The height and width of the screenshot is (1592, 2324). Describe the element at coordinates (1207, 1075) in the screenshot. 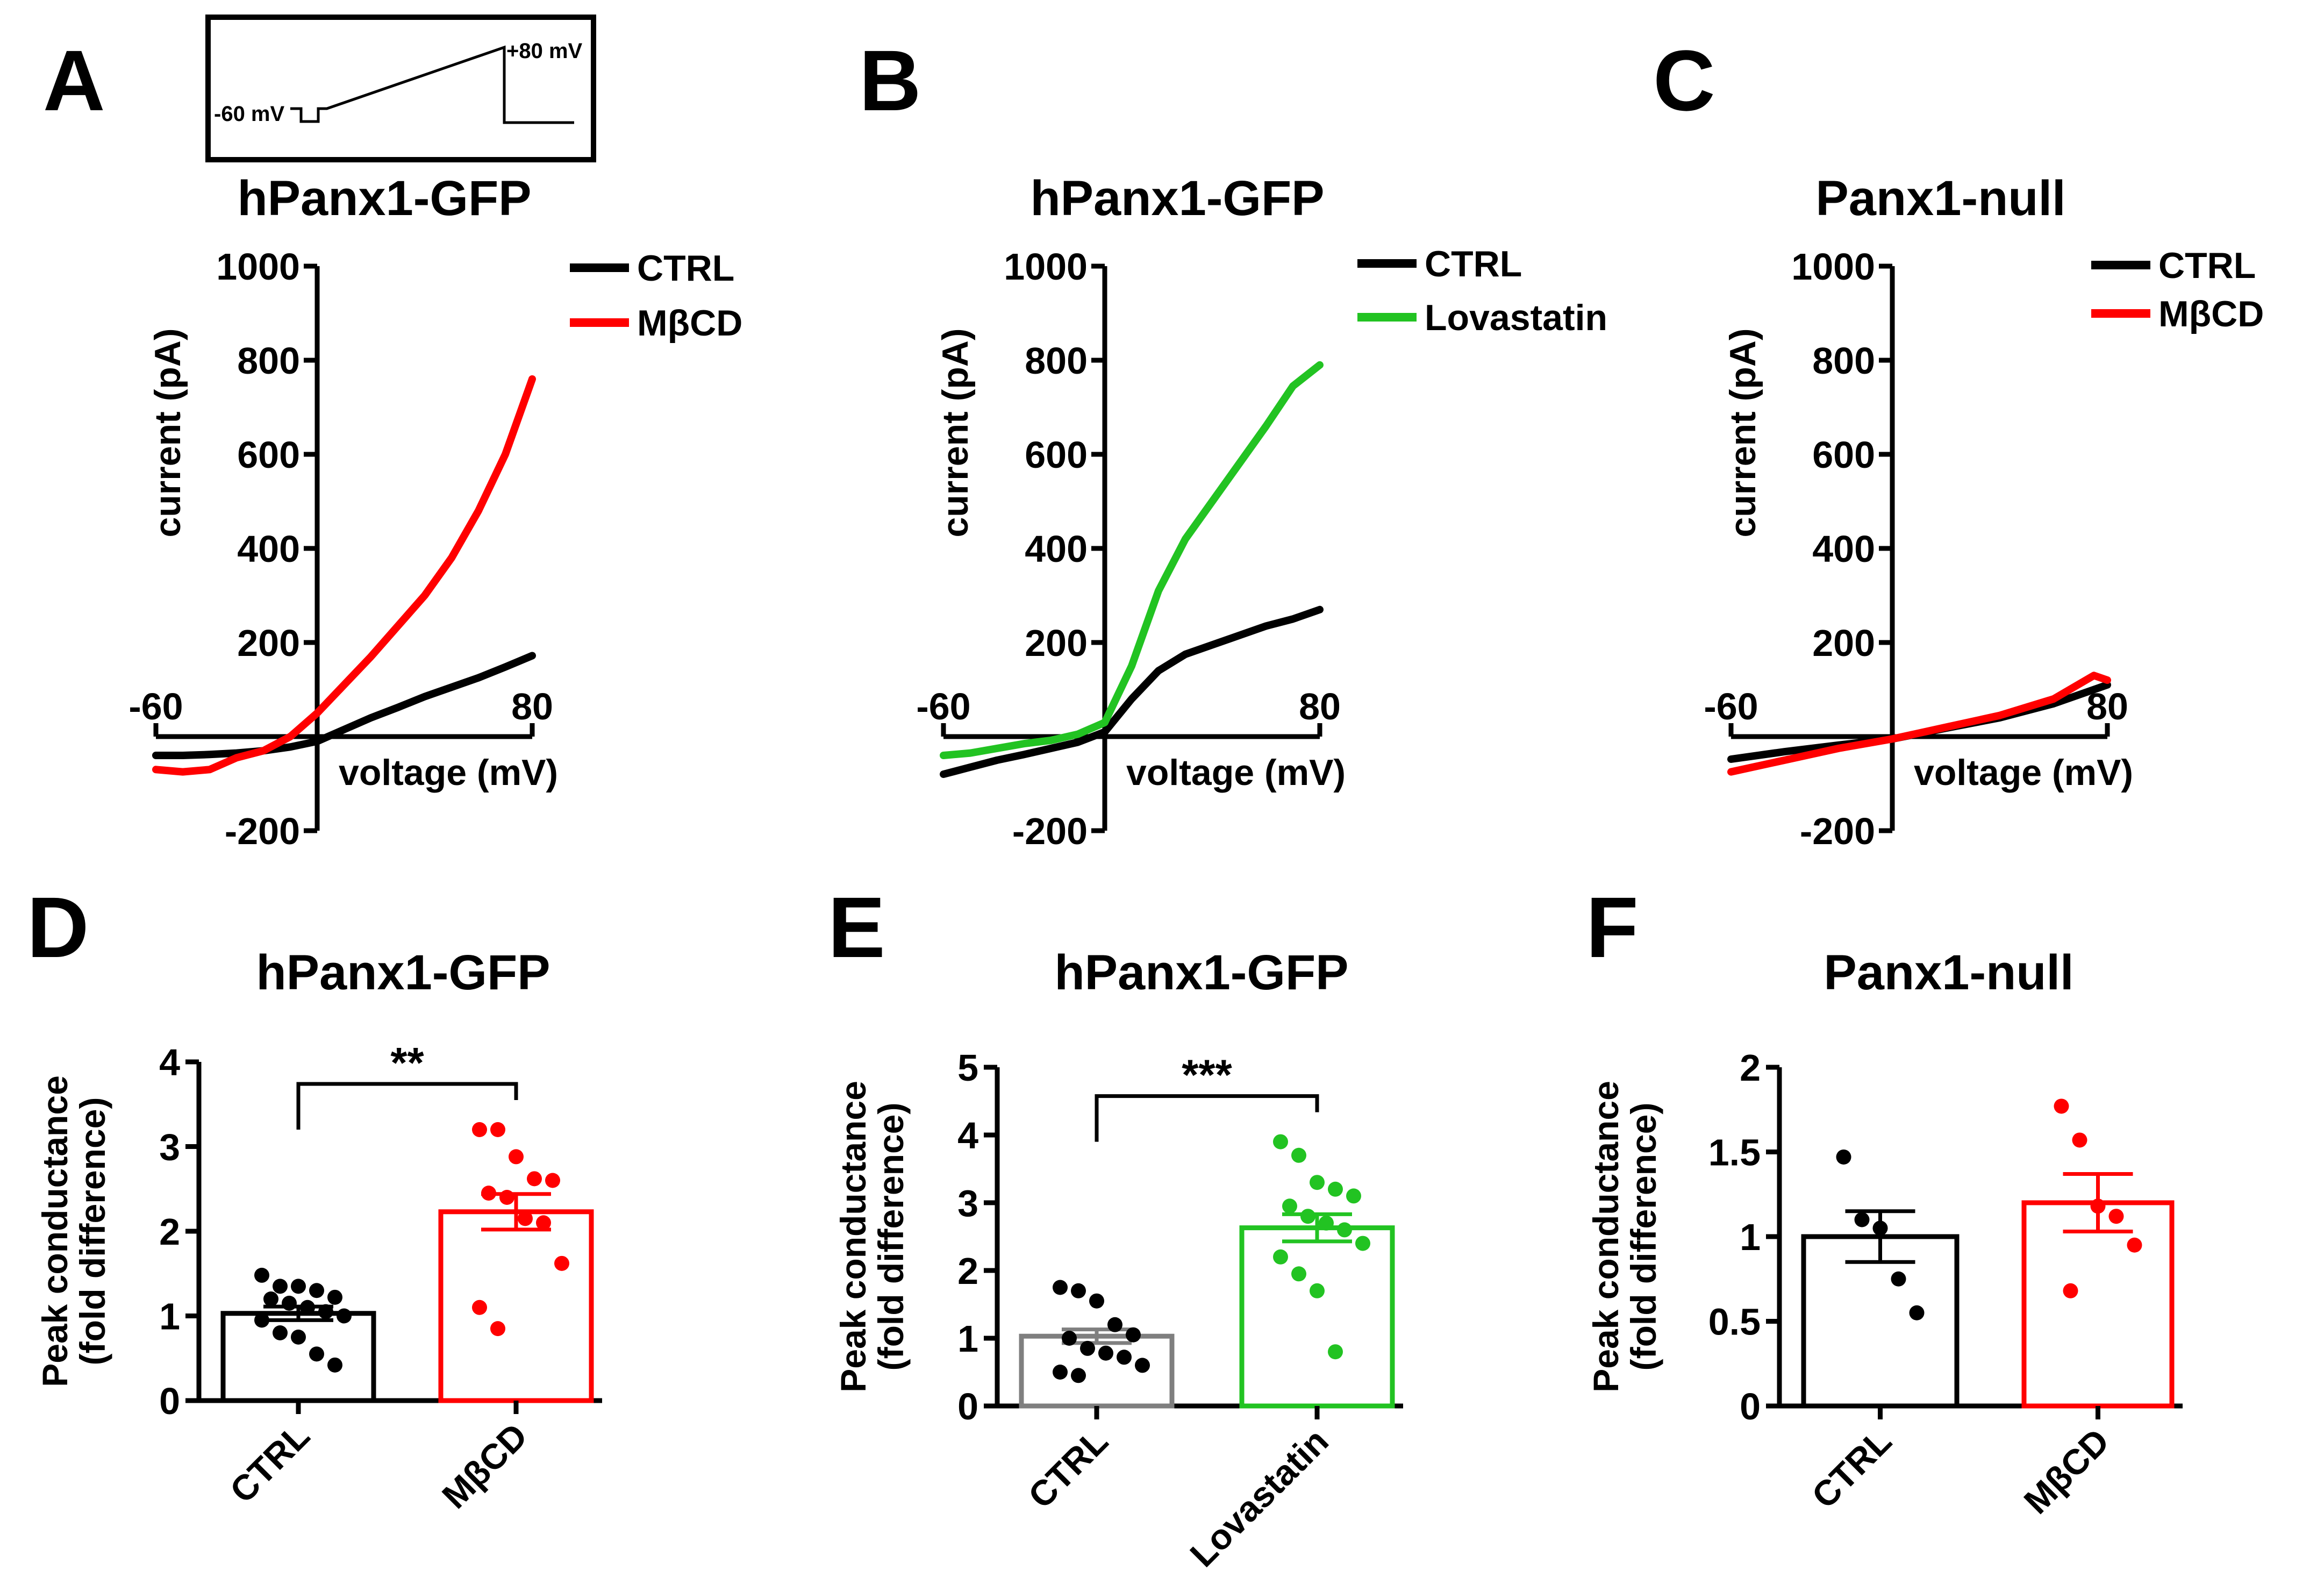

I see `significance-label-e: ***` at that location.